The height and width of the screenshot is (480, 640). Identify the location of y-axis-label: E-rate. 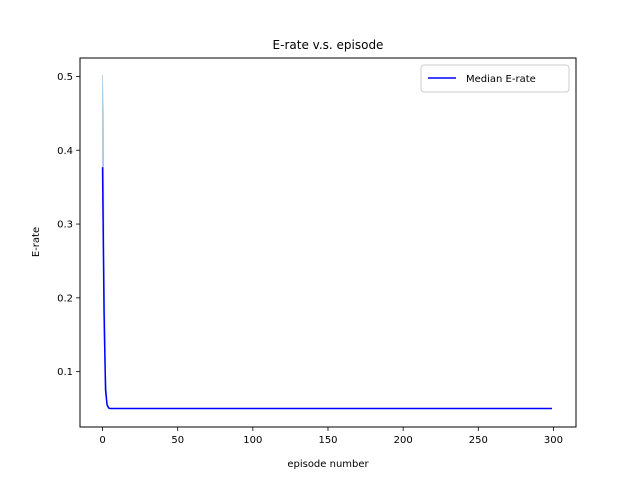
(36, 242).